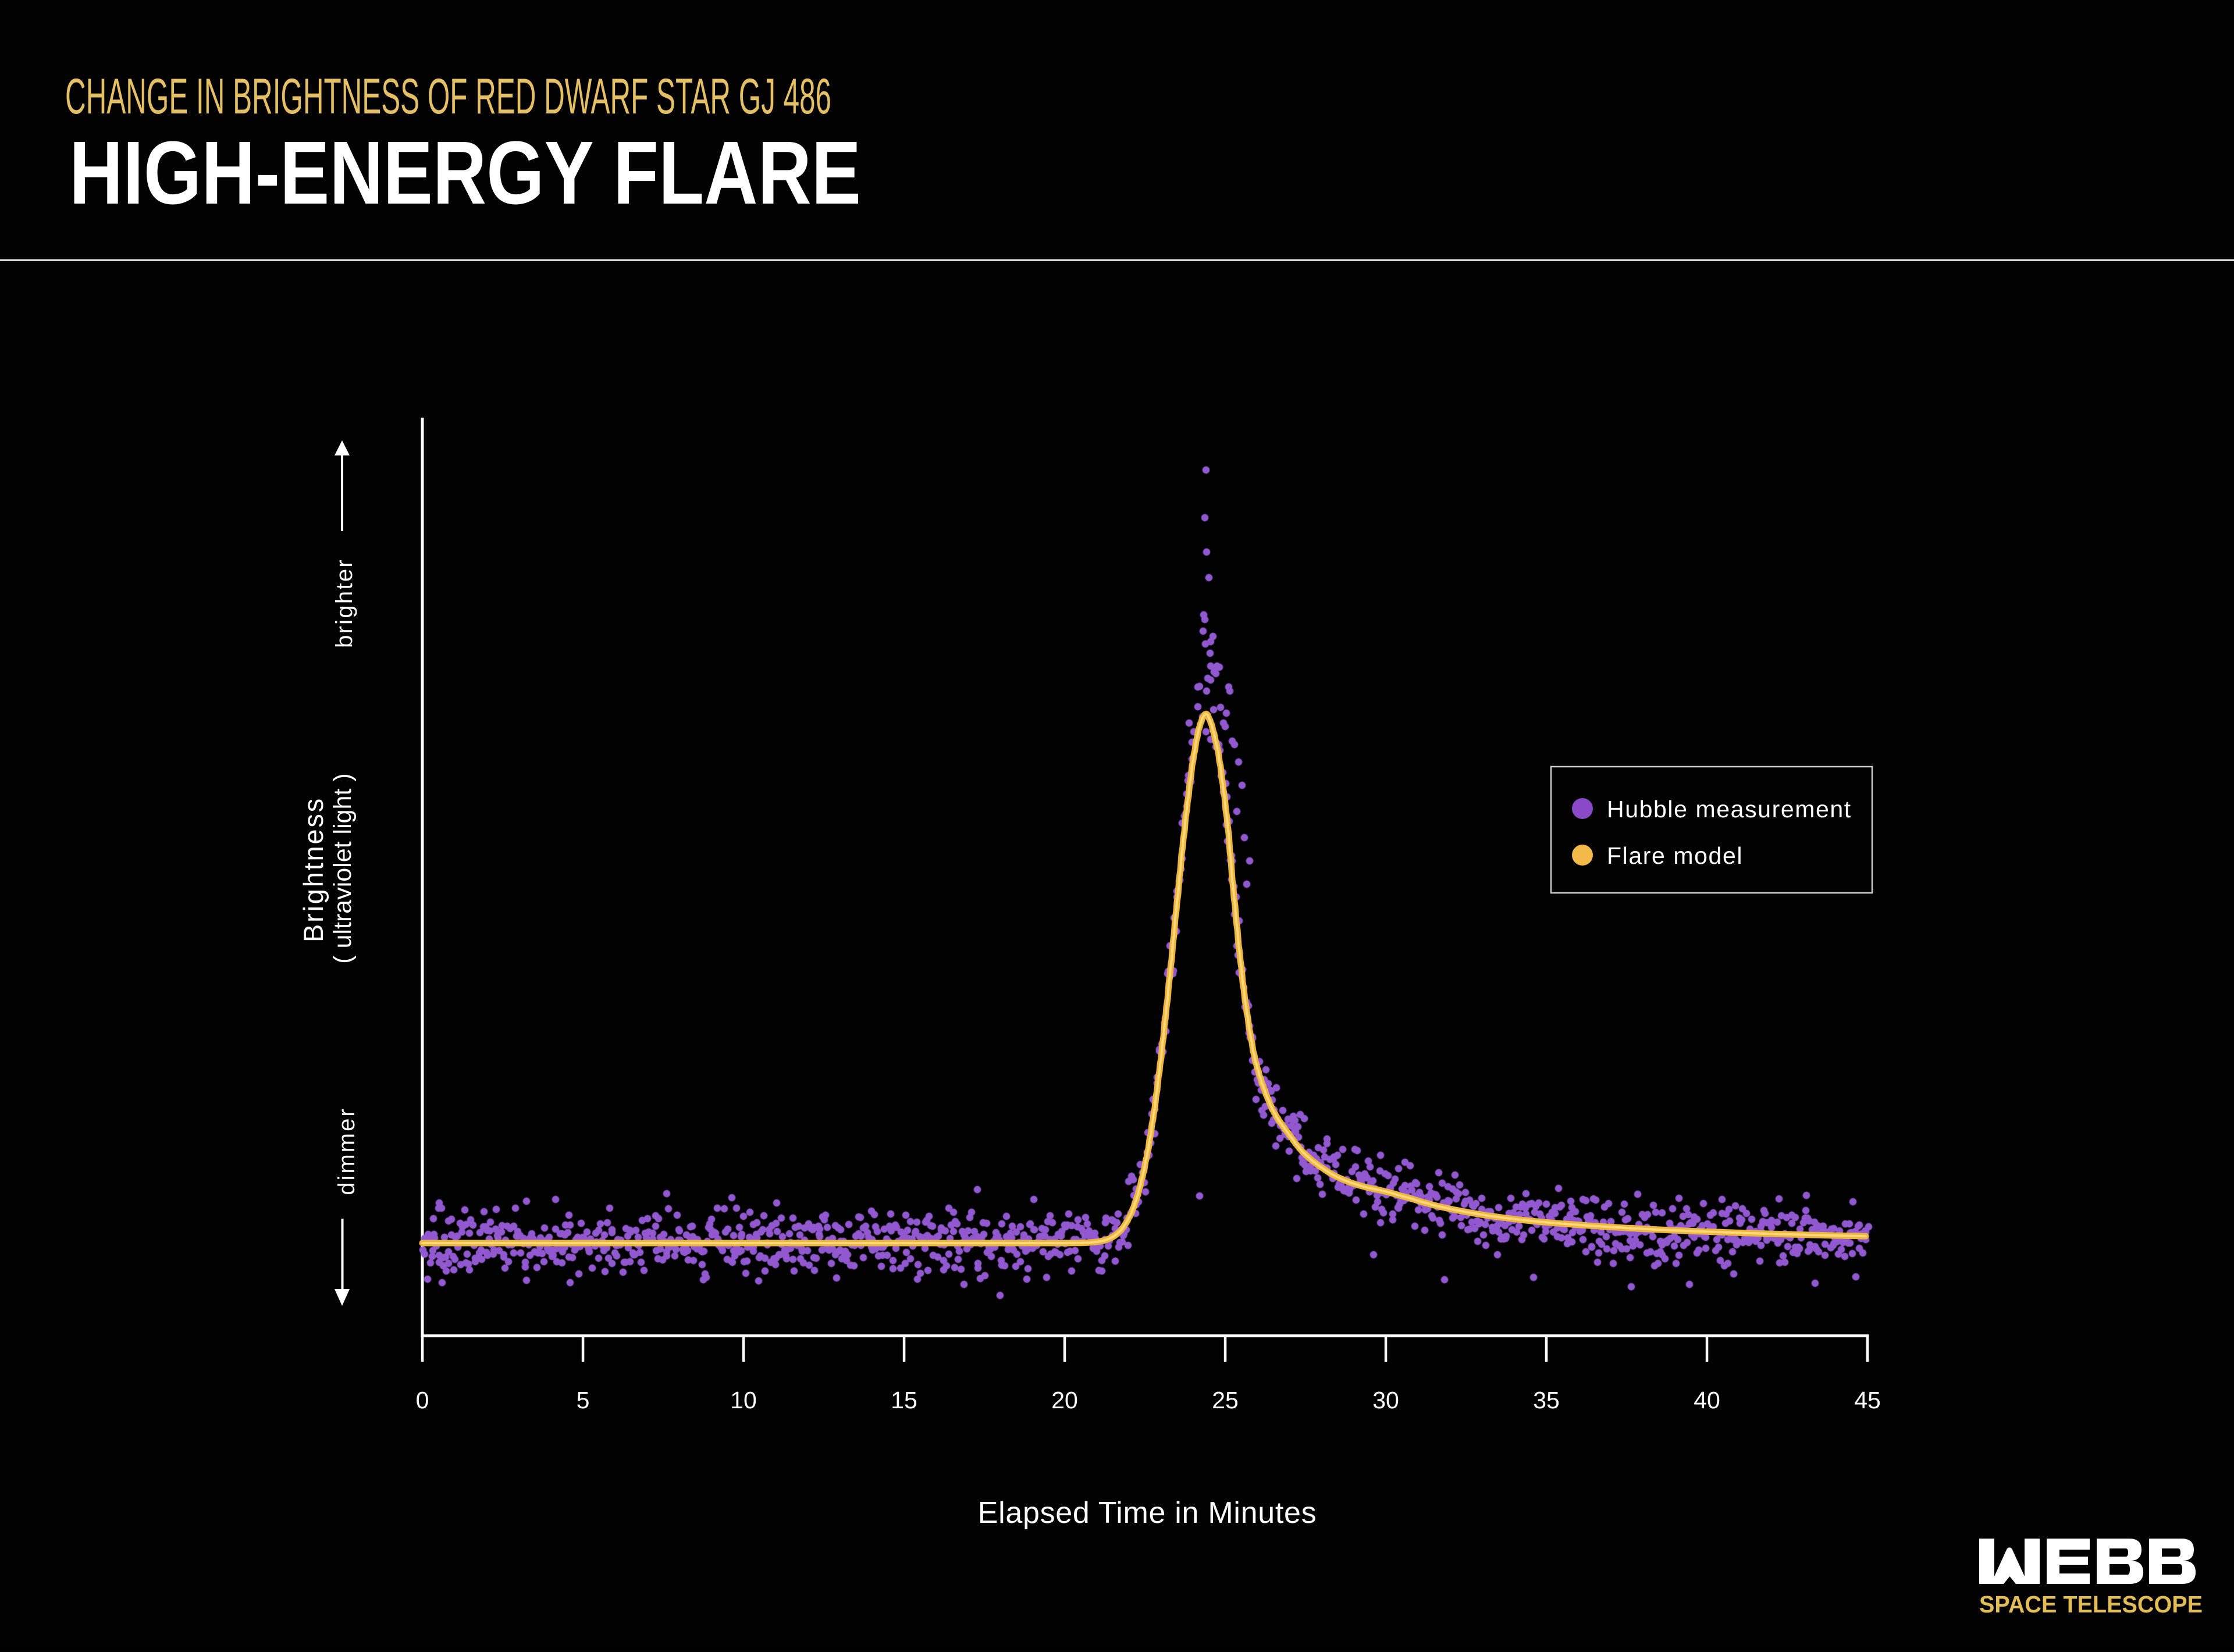 The image size is (2234, 1652). What do you see at coordinates (347, 1151) in the screenshot?
I see `svg-text: dimmer` at bounding box center [347, 1151].